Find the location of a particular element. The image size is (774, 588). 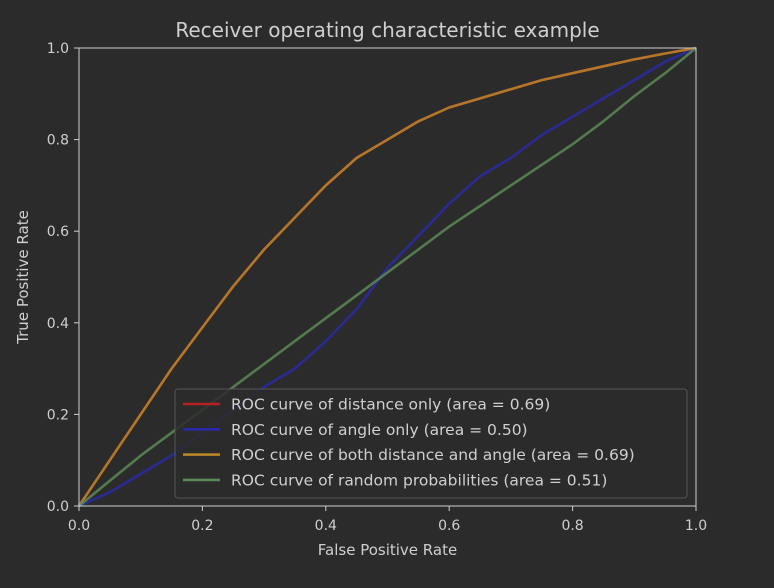

x-axis-label: False Positive Rate is located at coordinates (387, 550).